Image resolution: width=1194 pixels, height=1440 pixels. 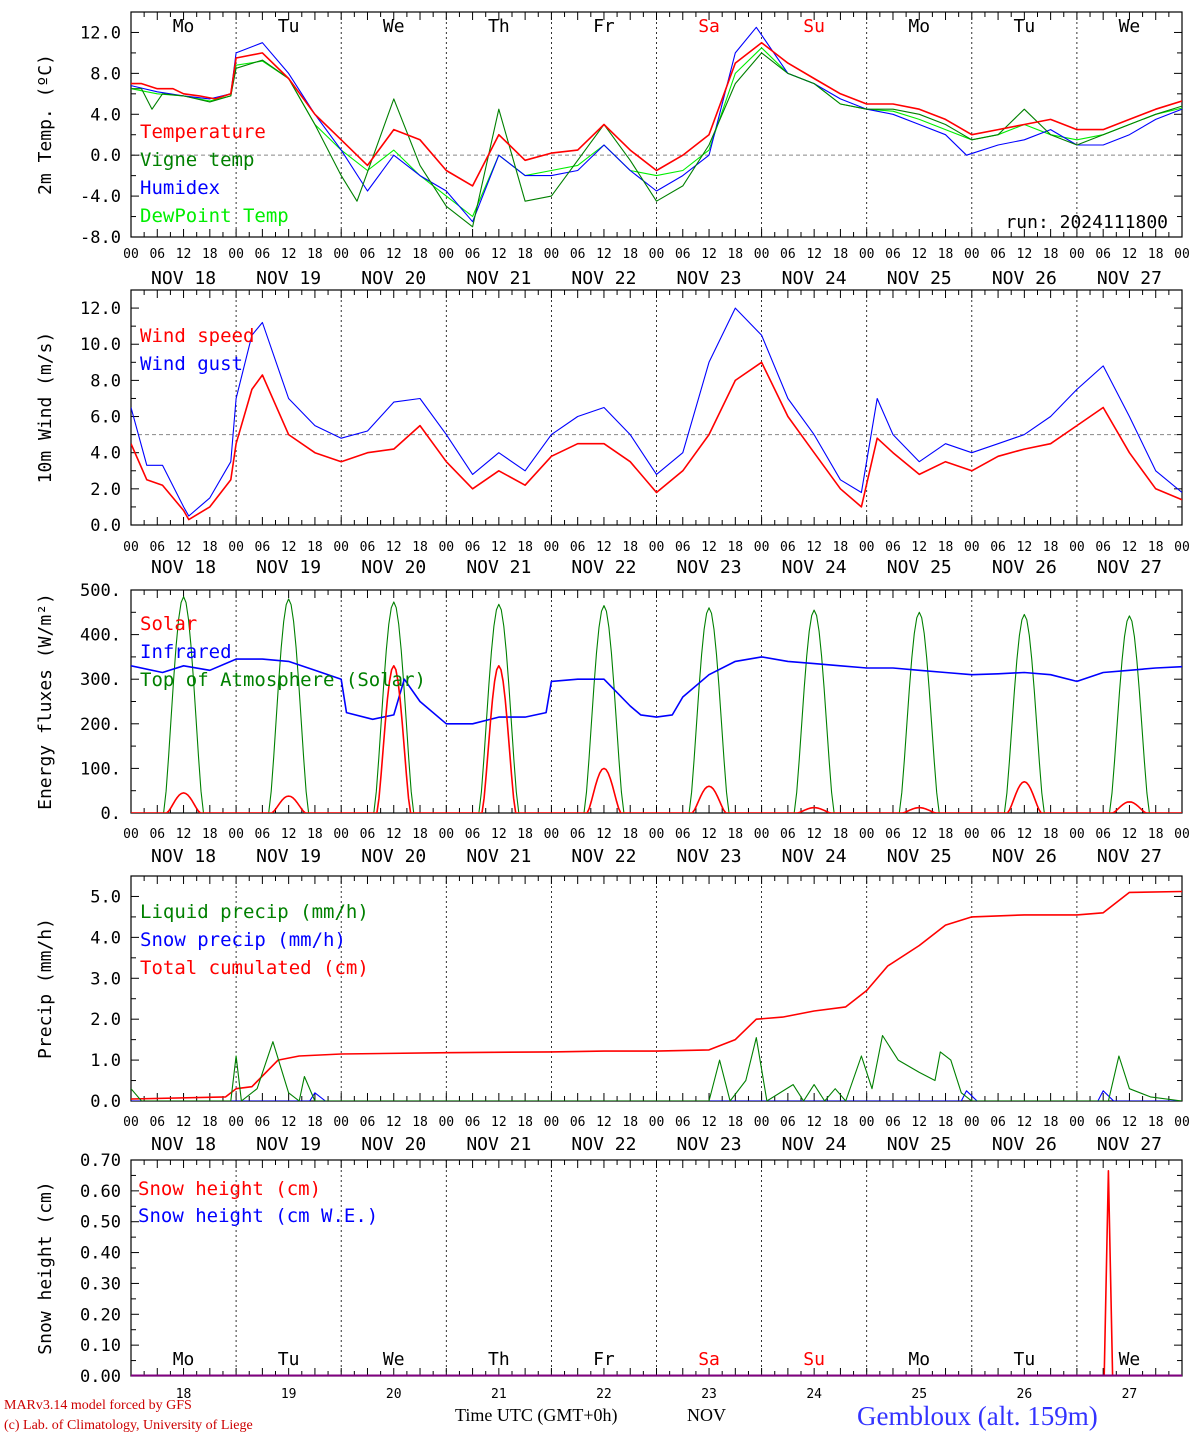 I want to click on wind-y-tick-label: 0.0, so click(x=105, y=526).